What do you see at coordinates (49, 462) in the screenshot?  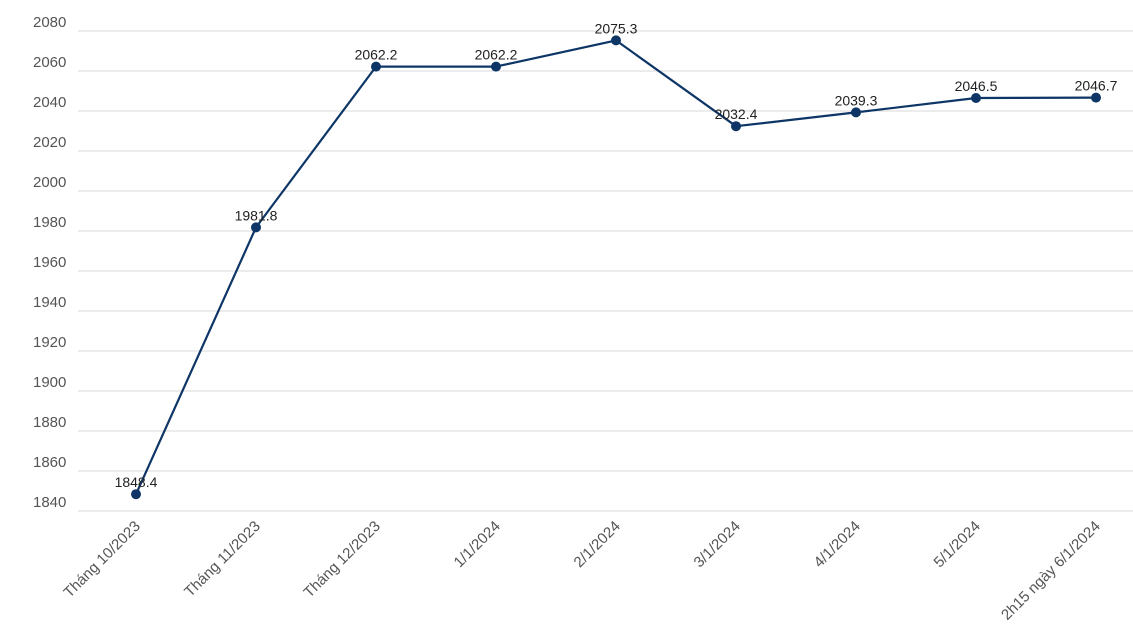 I see `y-tick-label: 1860` at bounding box center [49, 462].